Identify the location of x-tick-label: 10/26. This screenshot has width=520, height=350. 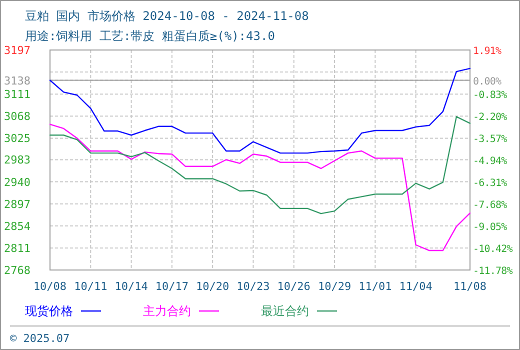
(293, 286).